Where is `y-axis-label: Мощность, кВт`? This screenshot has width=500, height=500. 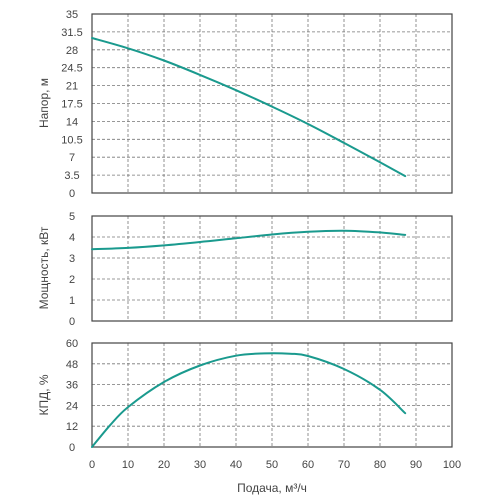
y-axis-label: Мощность, кВт is located at coordinates (44, 267).